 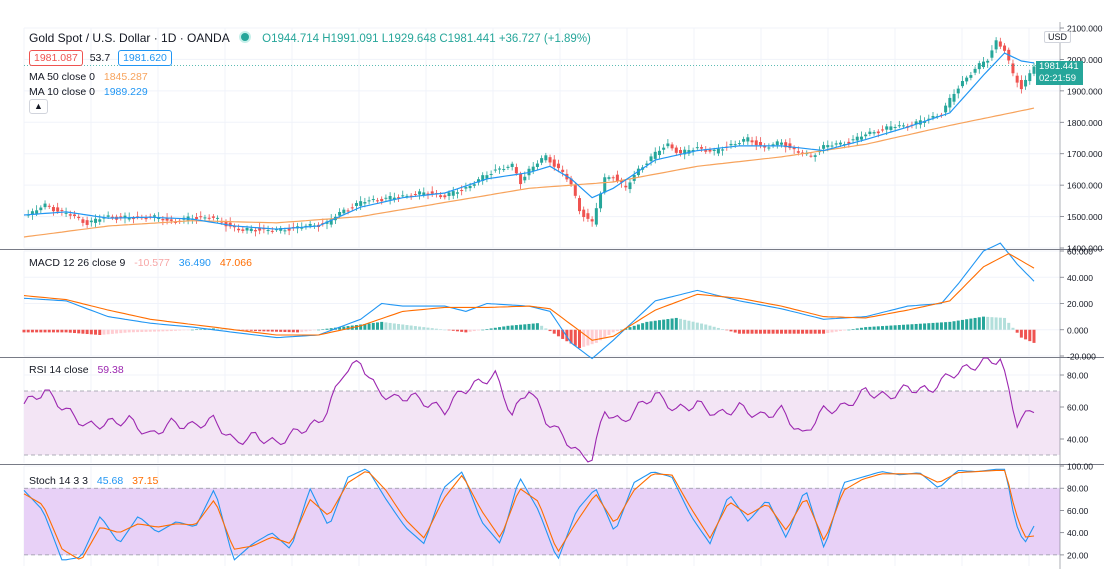 I want to click on stoch-k-value: 45.68, so click(x=110, y=481).